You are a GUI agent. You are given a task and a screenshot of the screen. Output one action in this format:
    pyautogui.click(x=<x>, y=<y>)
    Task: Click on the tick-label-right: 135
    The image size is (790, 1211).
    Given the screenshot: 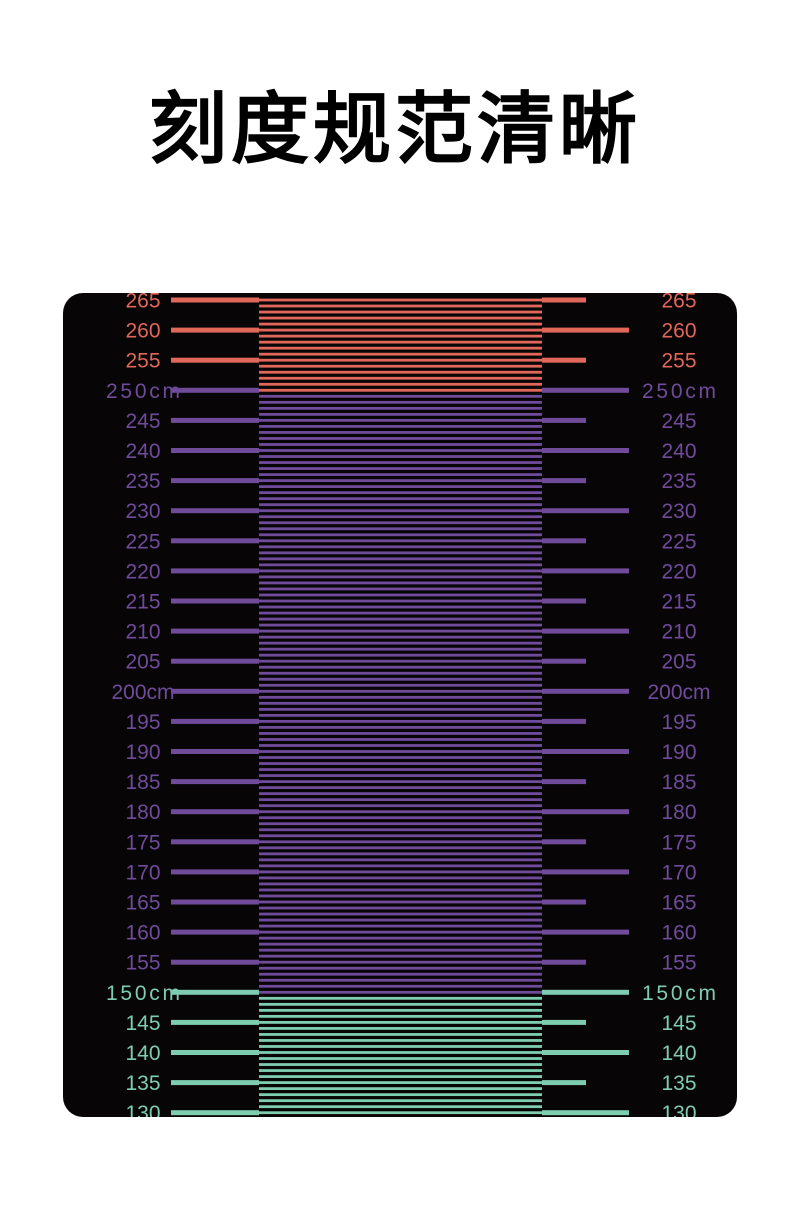 What is the action you would take?
    pyautogui.click(x=678, y=1083)
    